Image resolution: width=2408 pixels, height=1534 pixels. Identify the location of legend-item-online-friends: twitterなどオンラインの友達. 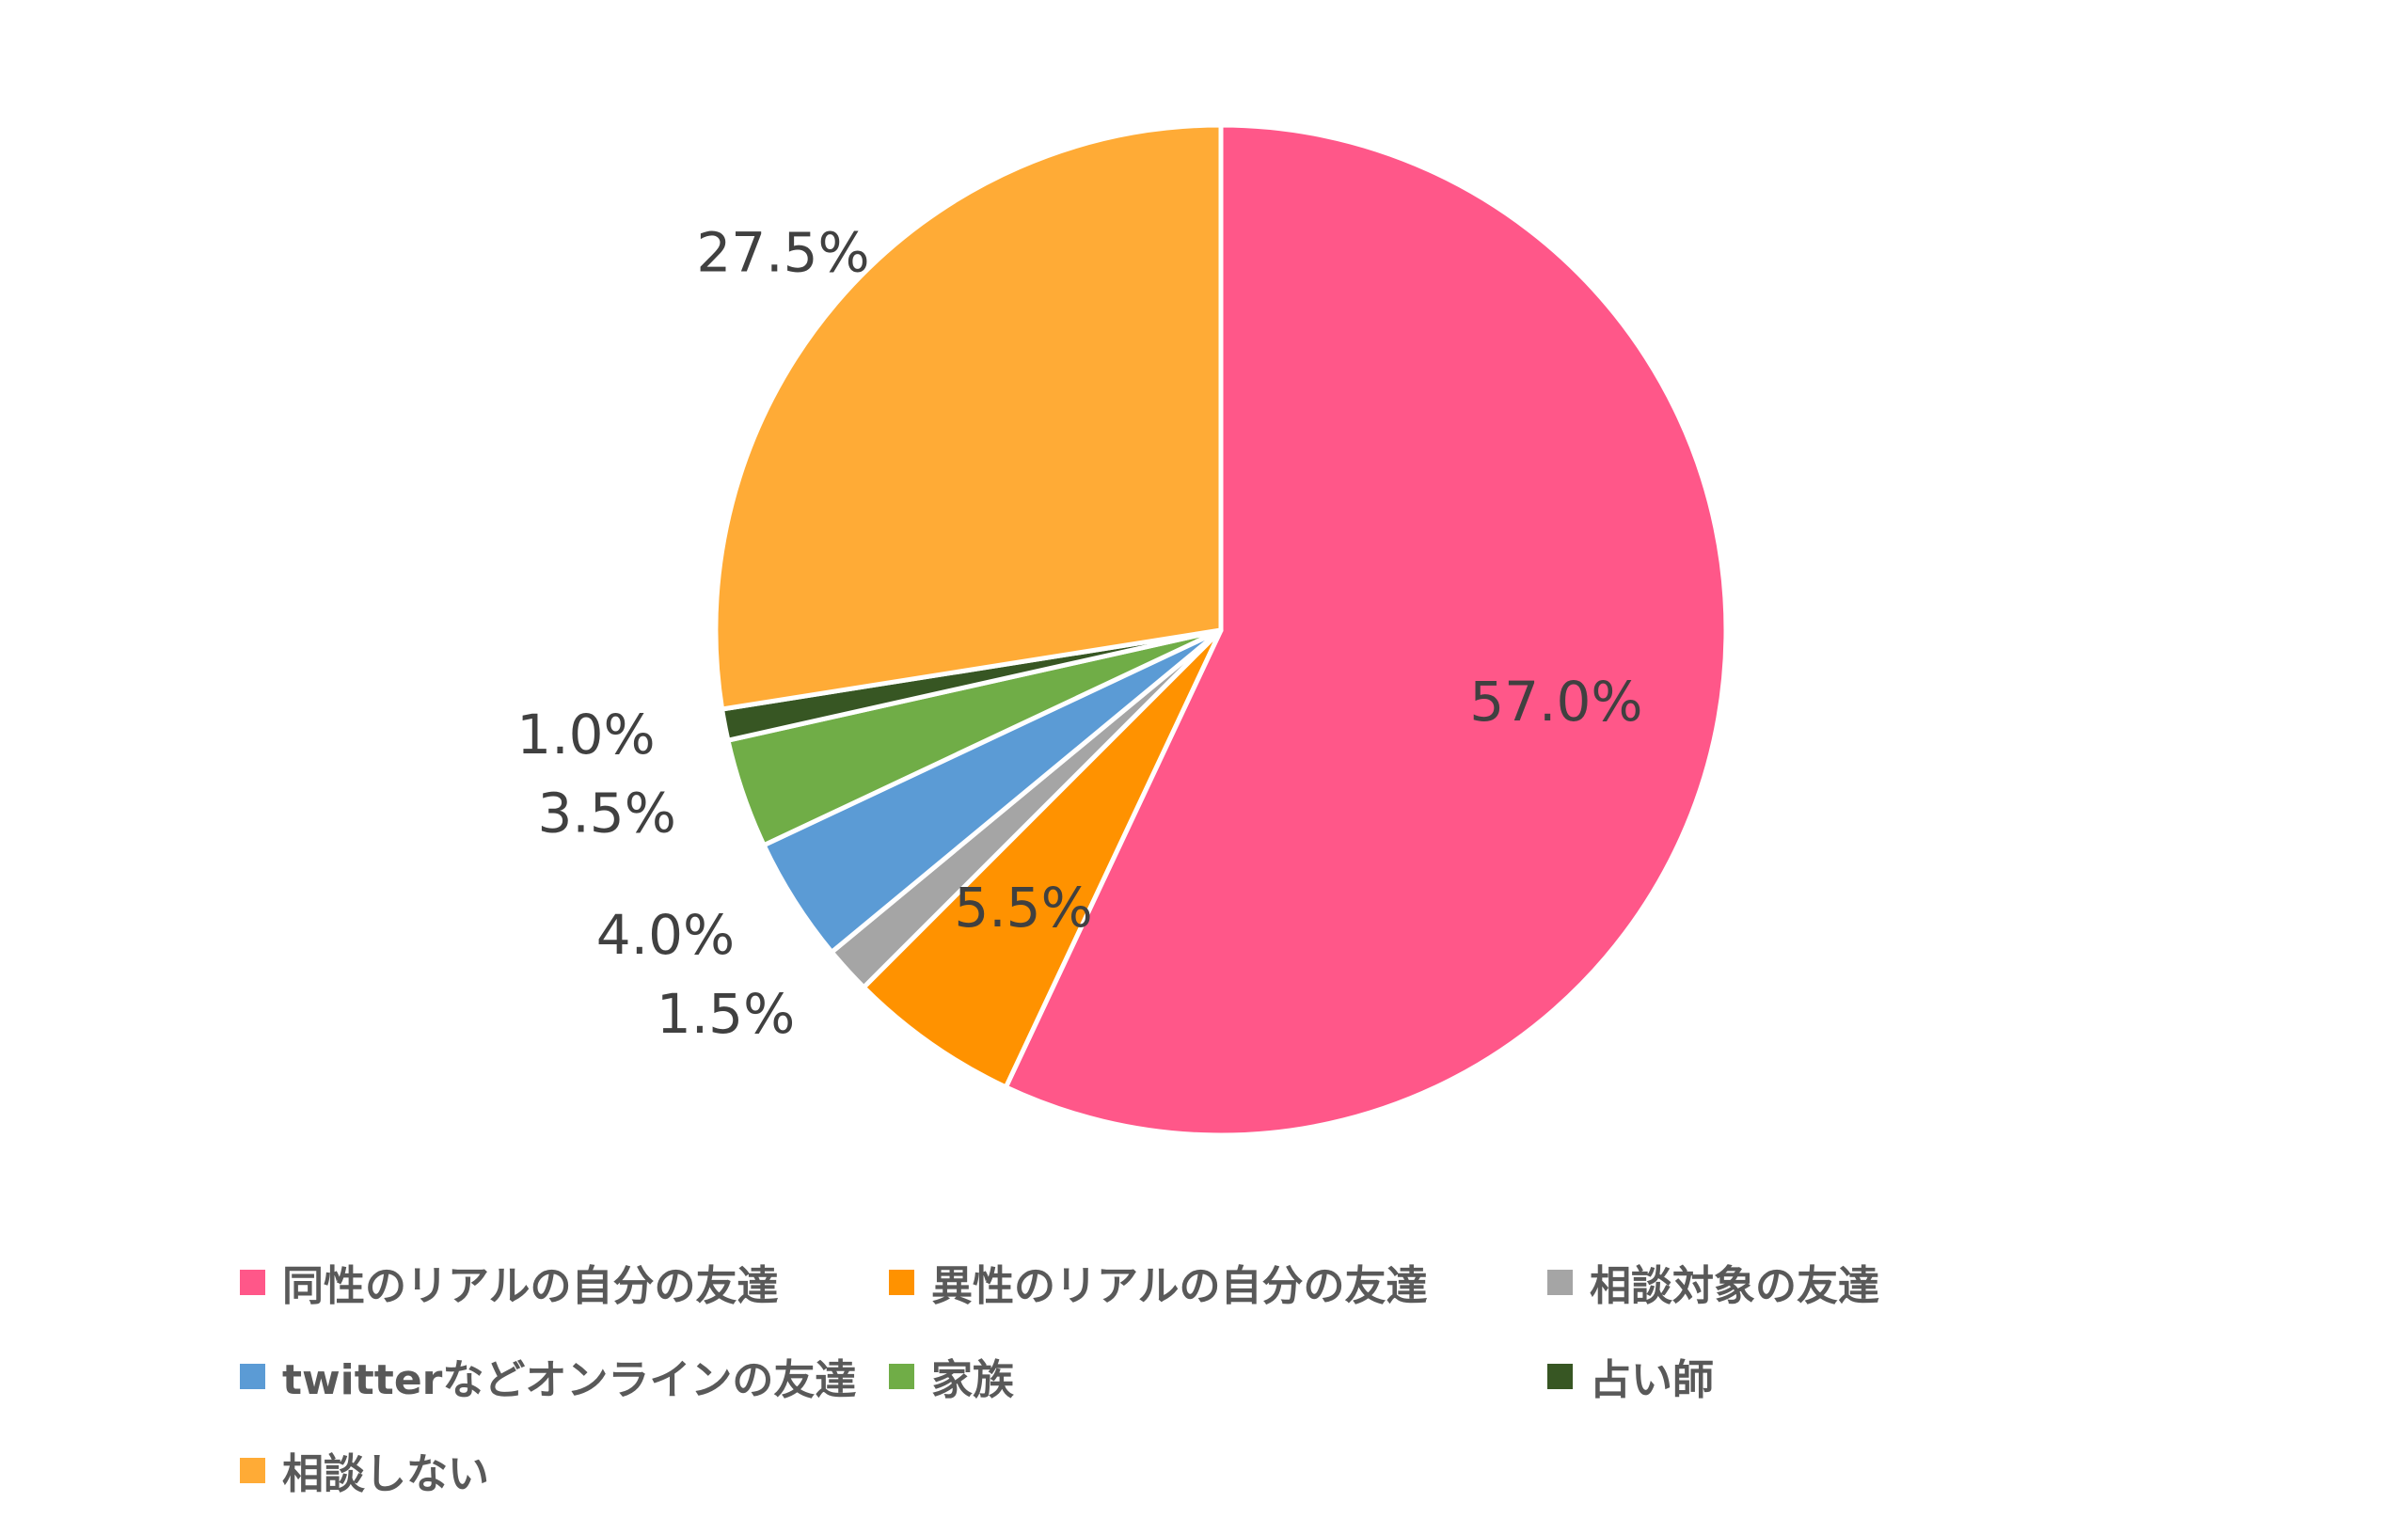
(565, 1379).